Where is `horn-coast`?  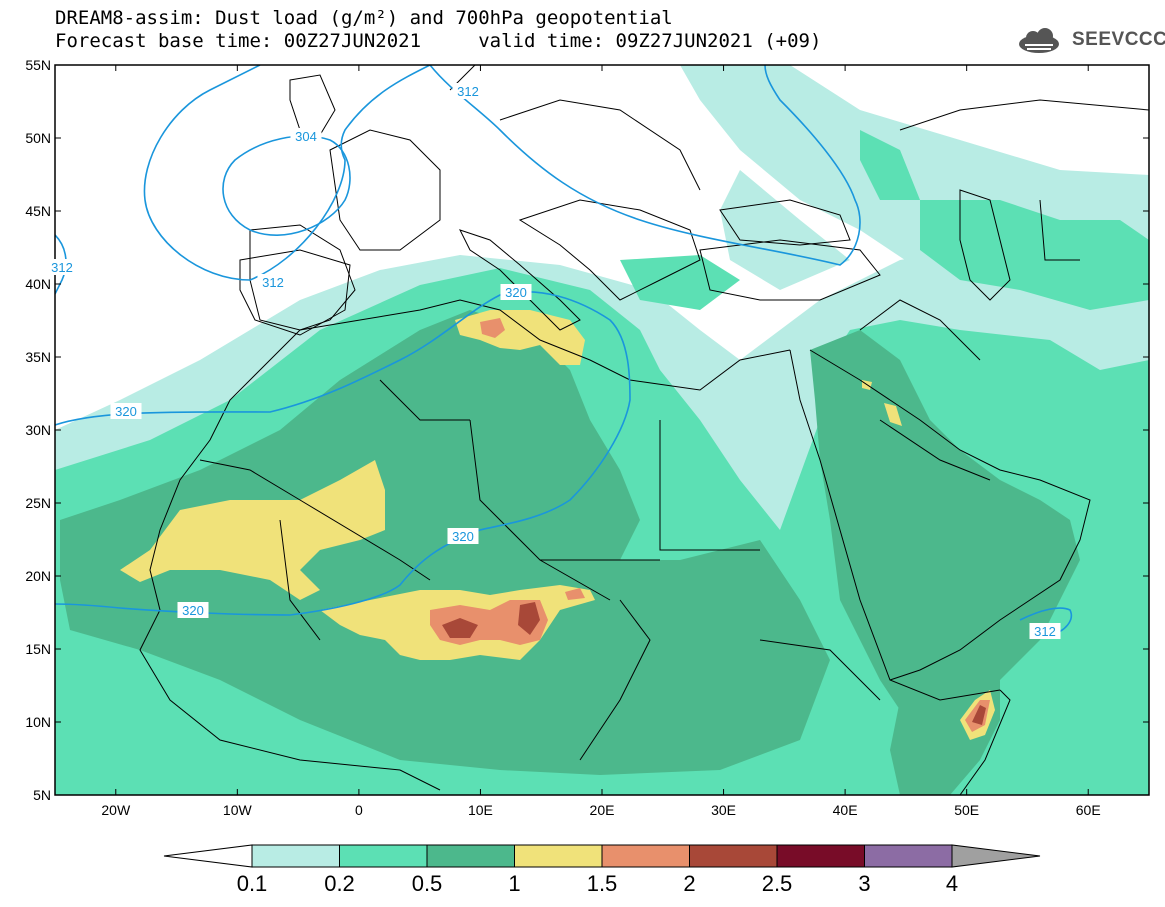 horn-coast is located at coordinates (985, 742).